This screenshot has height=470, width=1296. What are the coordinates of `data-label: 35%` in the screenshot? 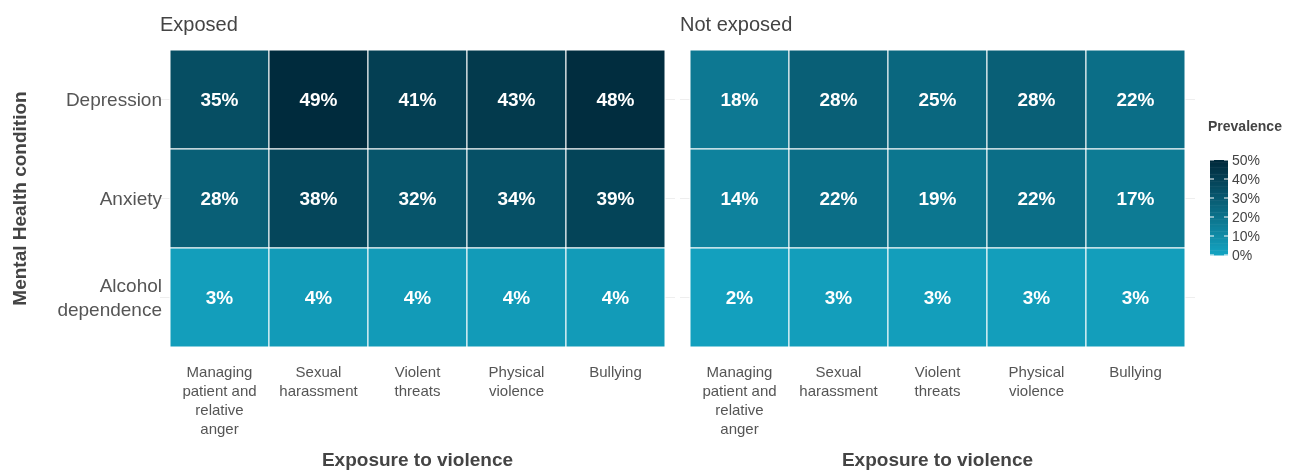 It's located at (219, 100).